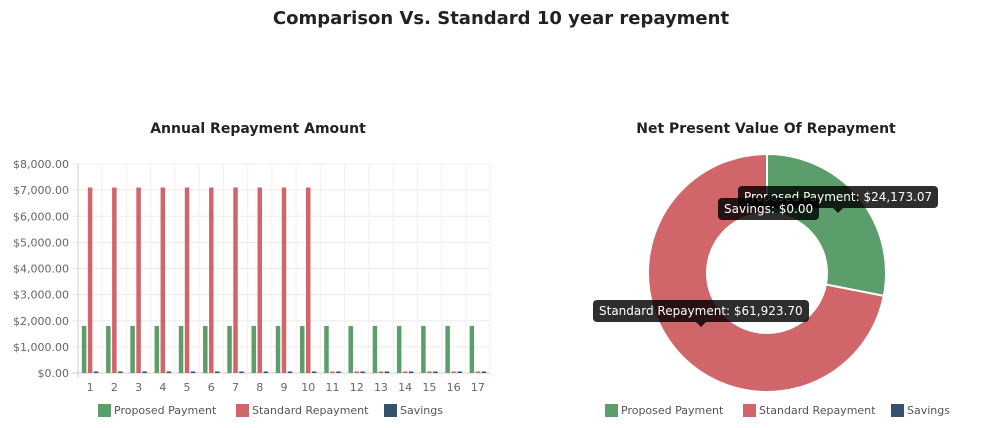 This screenshot has height=428, width=1002. Describe the element at coordinates (332, 387) in the screenshot. I see `x-tick-label: 11` at that location.